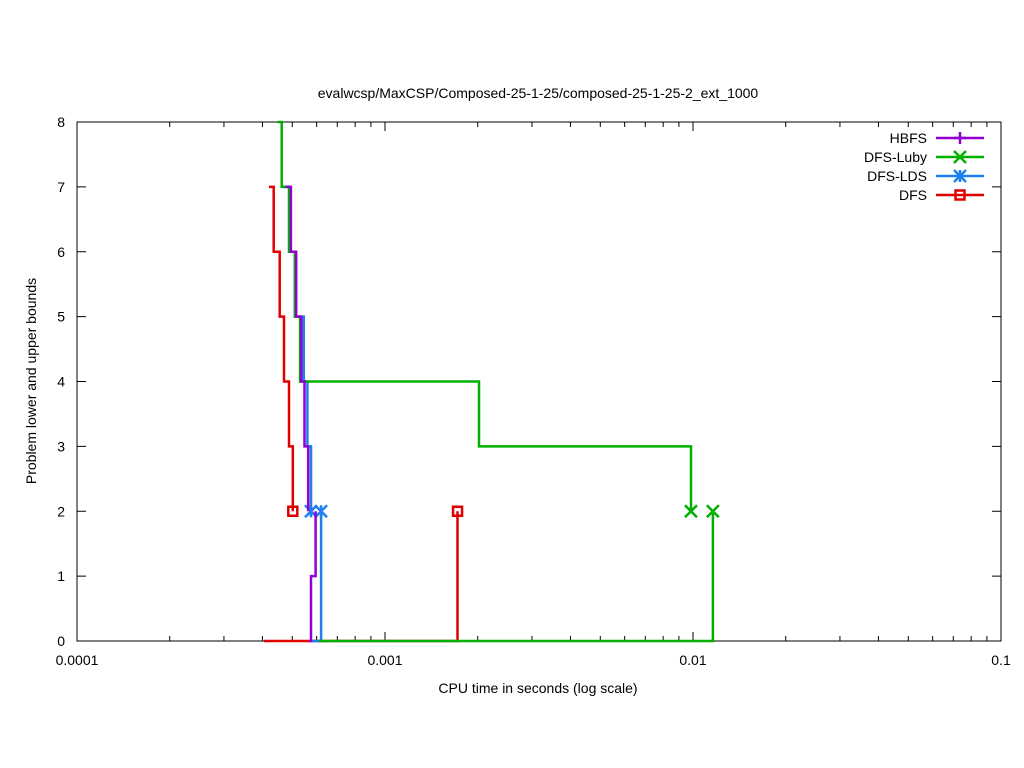 Image resolution: width=1024 pixels, height=768 pixels. What do you see at coordinates (895, 157) in the screenshot?
I see `legend-label-dfs-luby: DFS-Luby` at bounding box center [895, 157].